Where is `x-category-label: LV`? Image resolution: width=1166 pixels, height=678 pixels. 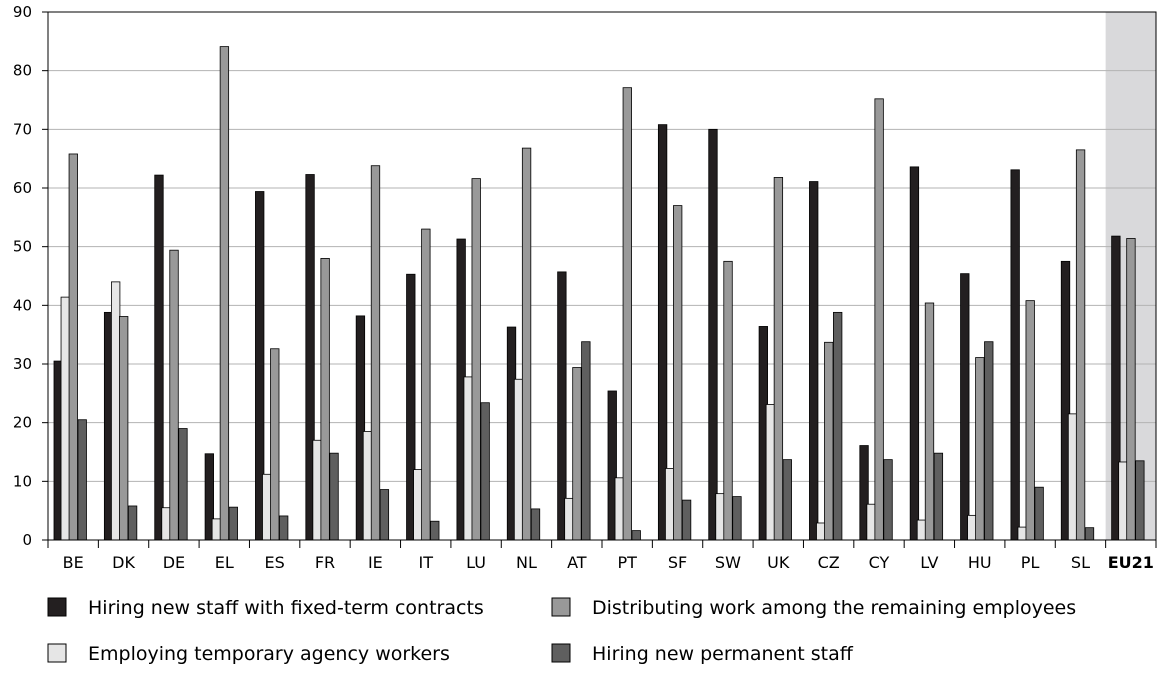
x-category-label: LV is located at coordinates (929, 562).